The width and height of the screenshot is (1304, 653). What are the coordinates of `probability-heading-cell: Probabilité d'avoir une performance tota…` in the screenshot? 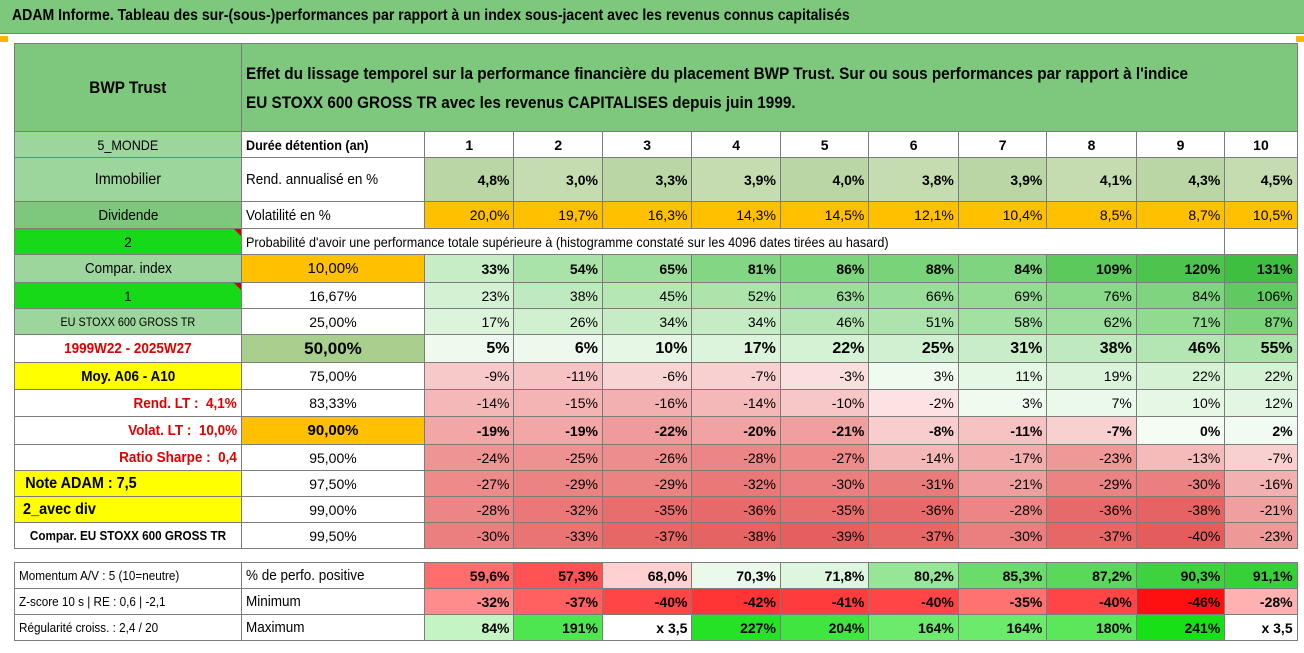 It's located at (733, 241).